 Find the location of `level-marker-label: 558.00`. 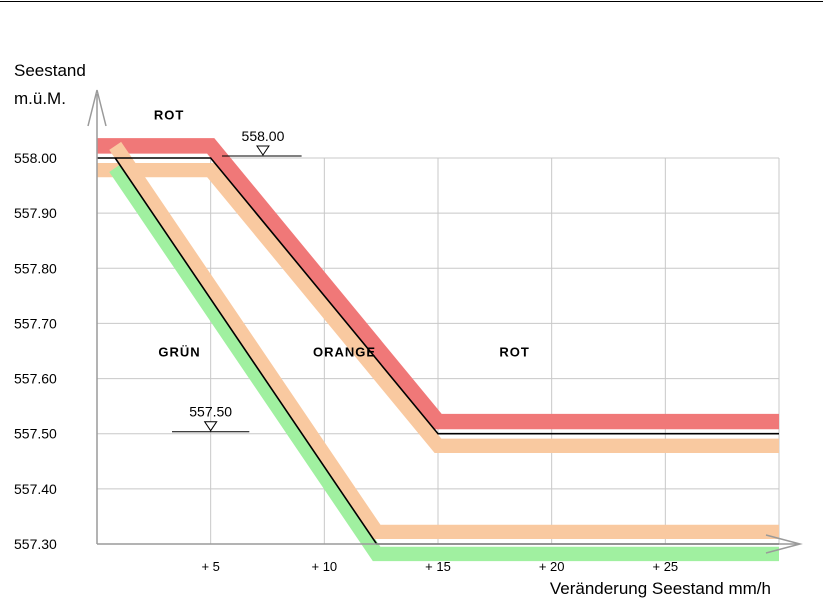

level-marker-label: 558.00 is located at coordinates (263, 136).